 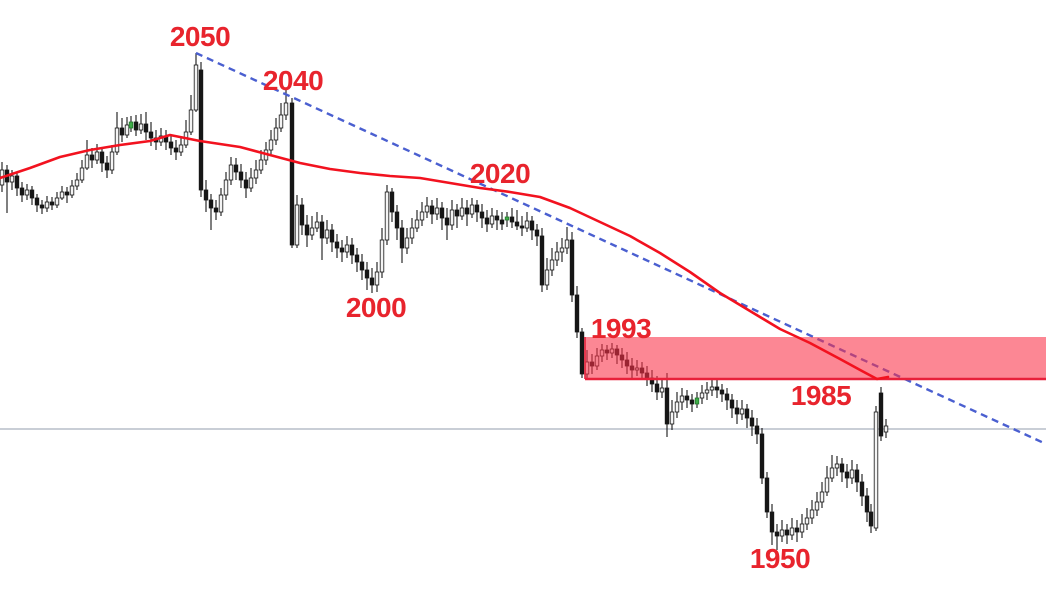 I want to click on price-annotation: 1993, so click(x=621, y=328).